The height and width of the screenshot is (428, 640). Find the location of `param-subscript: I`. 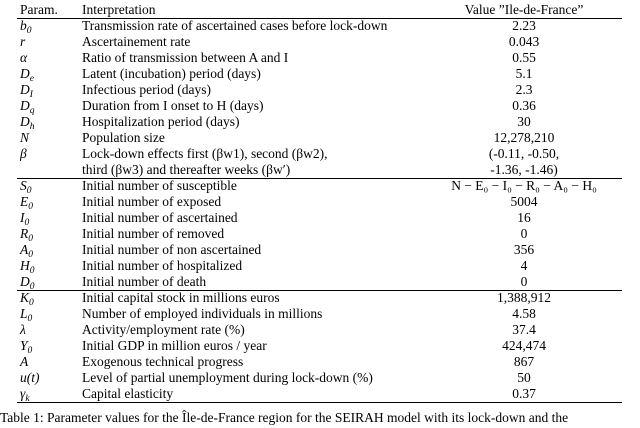

param-subscript: I is located at coordinates (31, 95).